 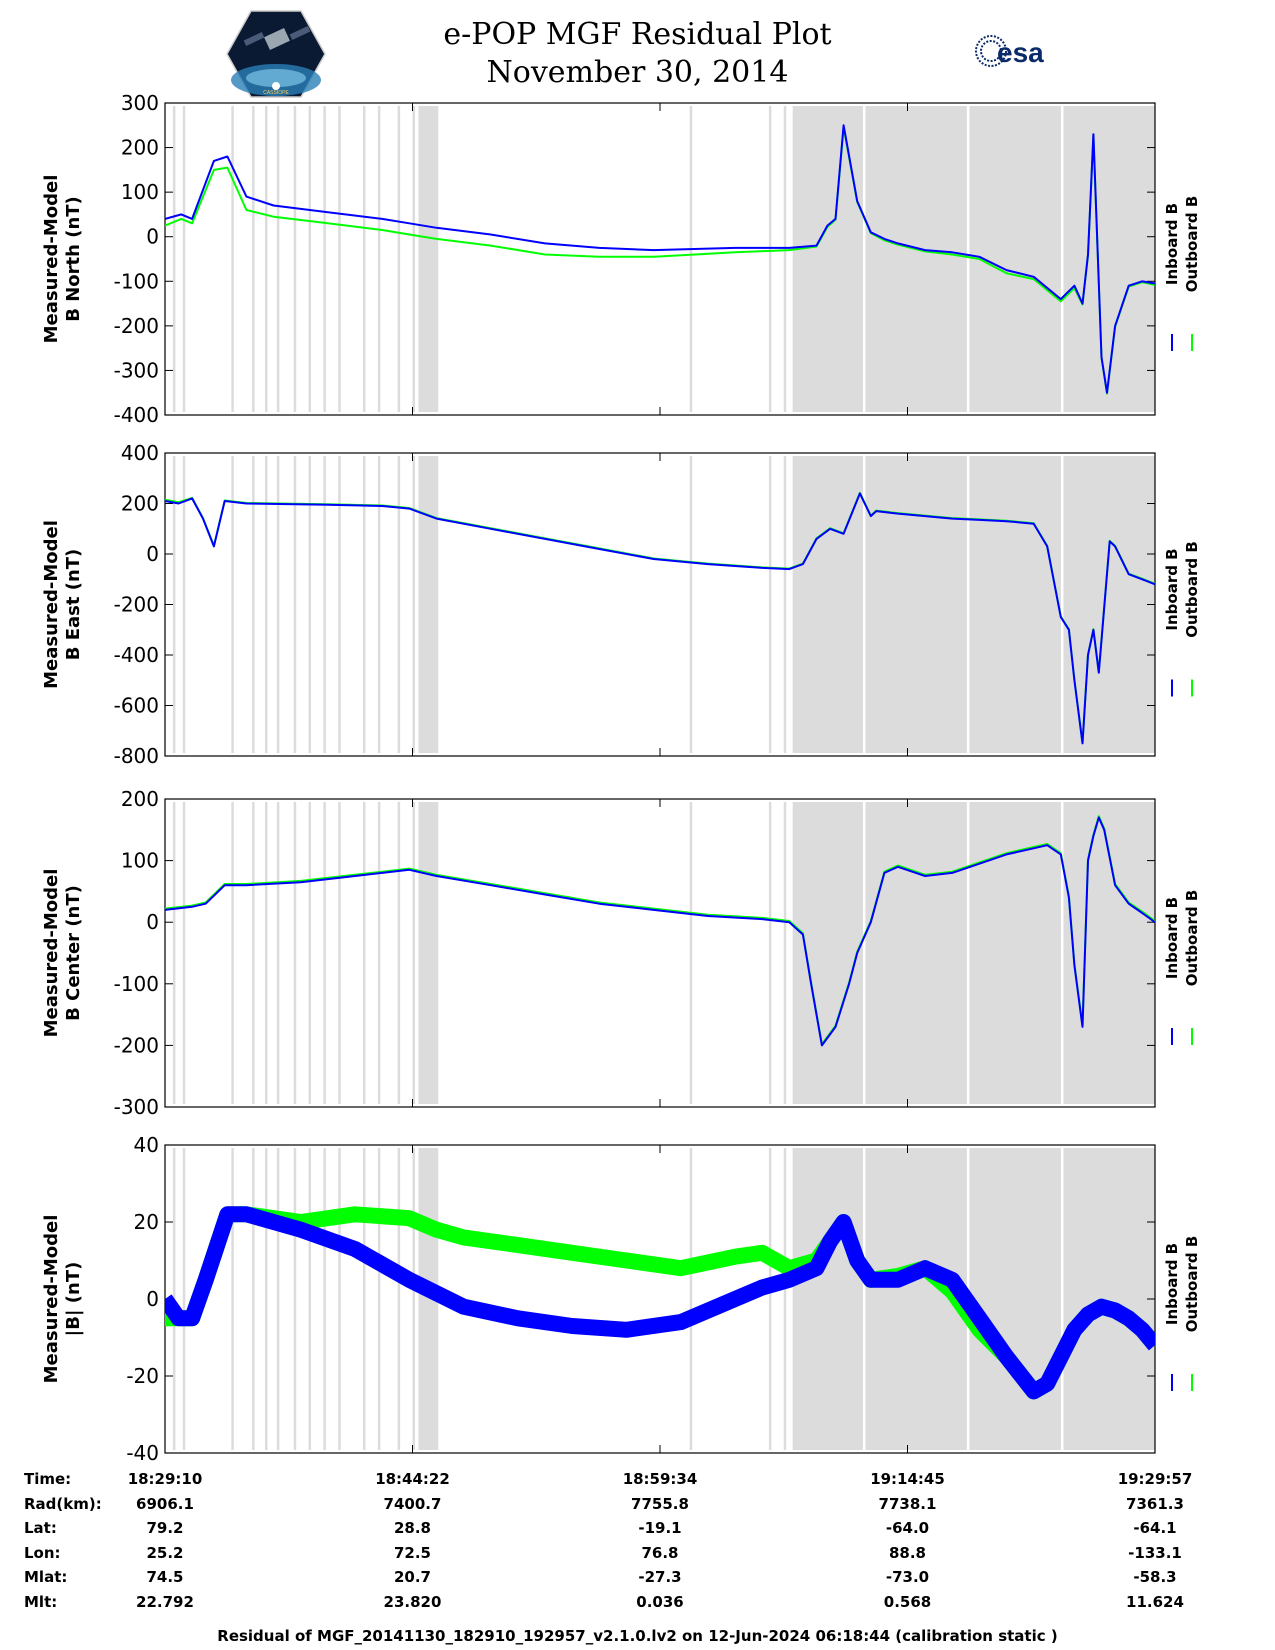 What do you see at coordinates (1155, 1528) in the screenshot?
I see `info-row-value: -64.1` at bounding box center [1155, 1528].